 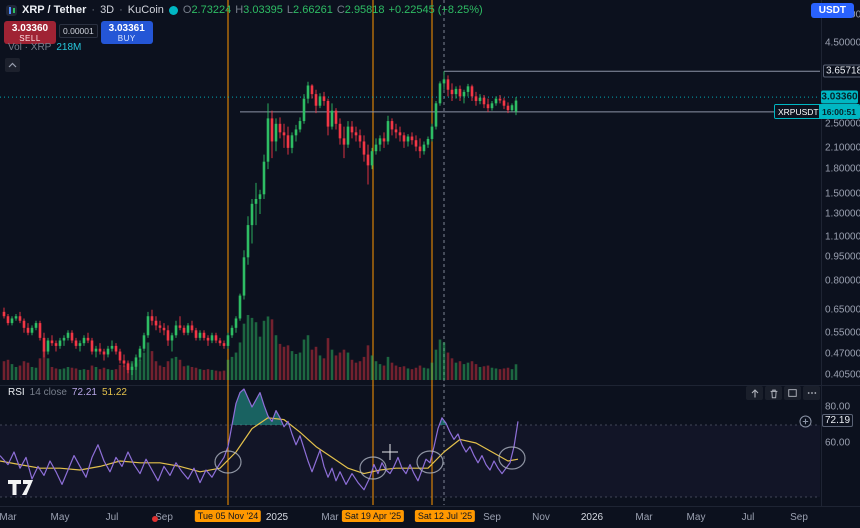 I want to click on delete-pane-button, so click(x=773, y=393).